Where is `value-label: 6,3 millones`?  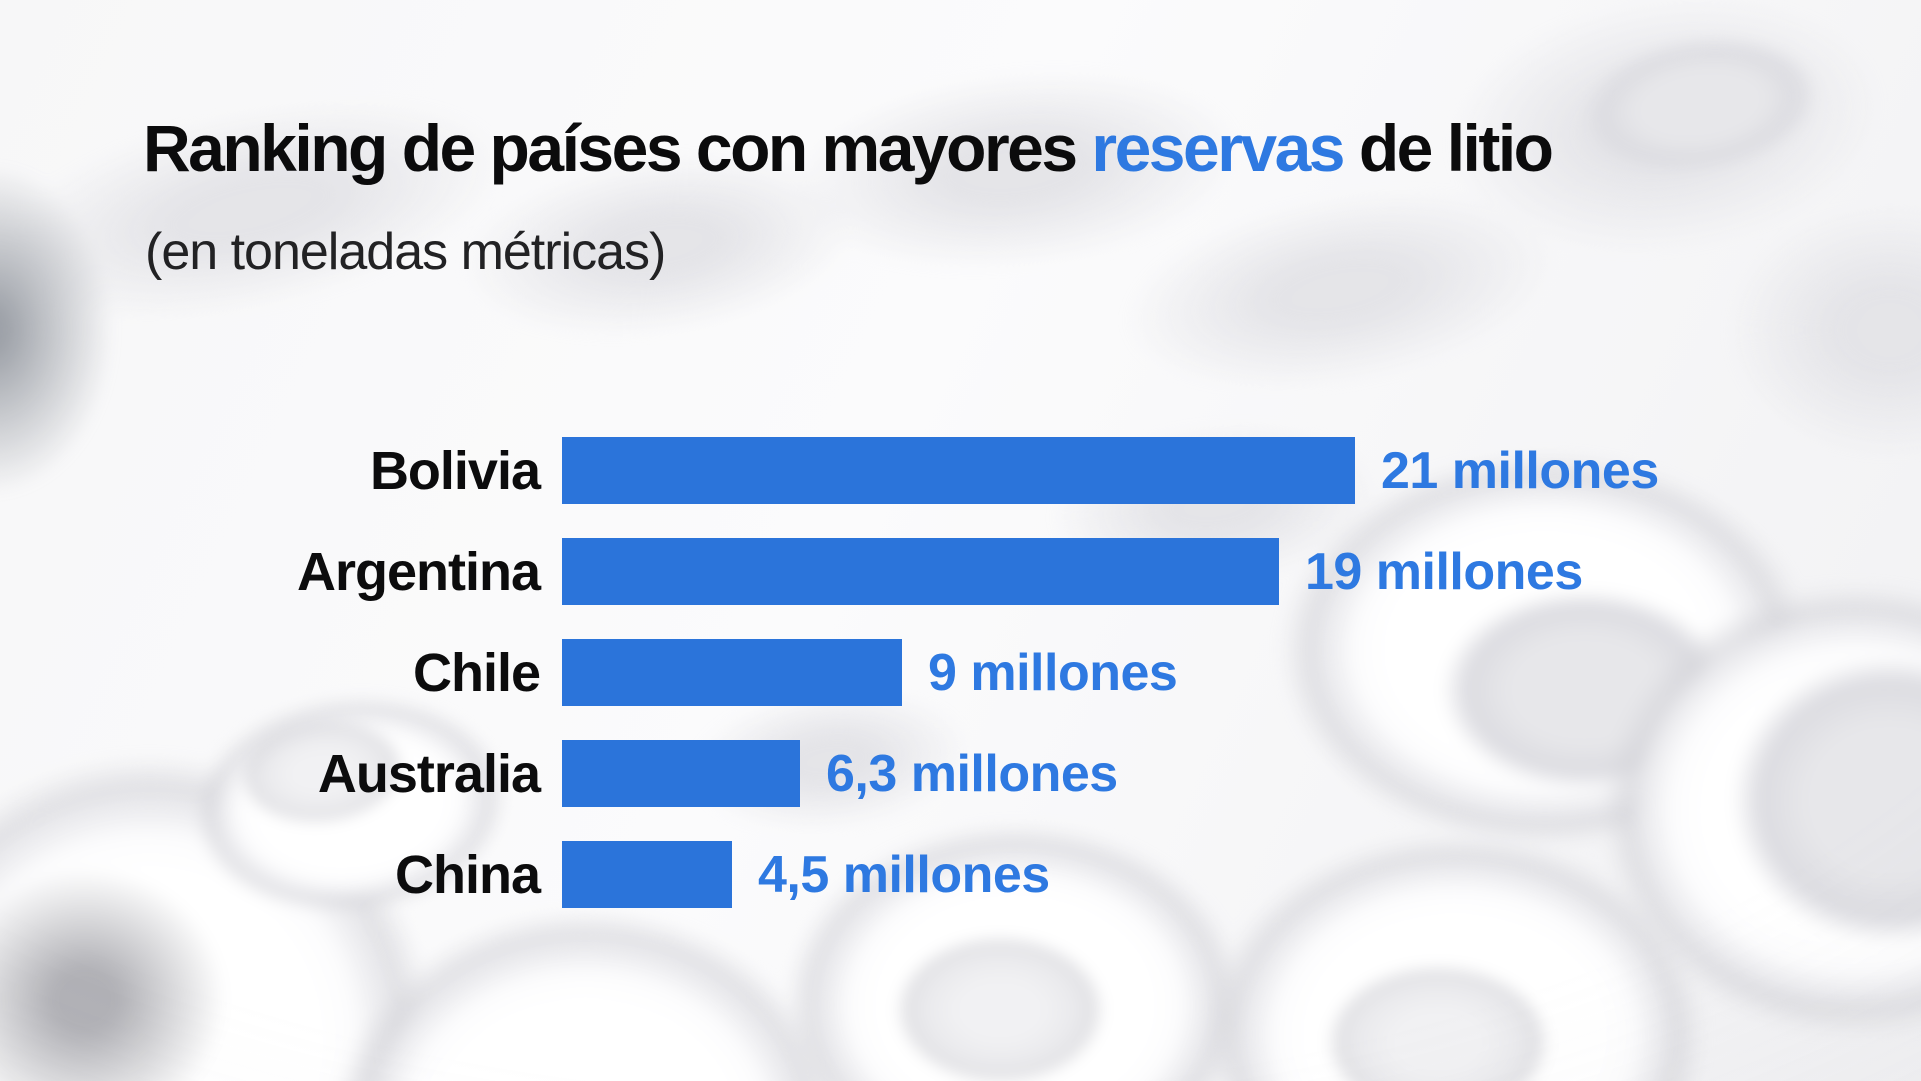 value-label: 6,3 millones is located at coordinates (972, 773).